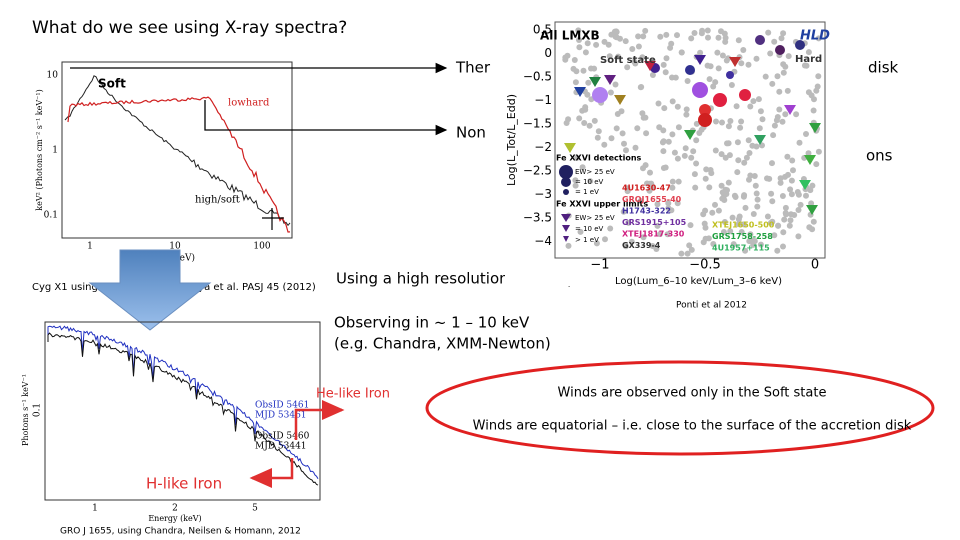 The width and height of the screenshot is (960, 540). Describe the element at coordinates (282, 406) in the screenshot. I see `text: ObsID 5461` at that location.